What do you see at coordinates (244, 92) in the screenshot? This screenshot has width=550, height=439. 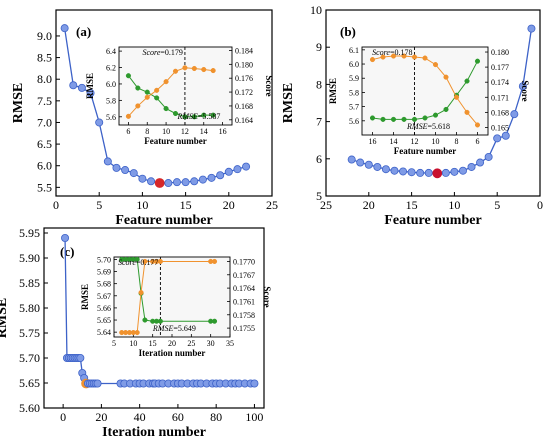 I see `inset-y2-tick-label: 0.172` at bounding box center [244, 92].